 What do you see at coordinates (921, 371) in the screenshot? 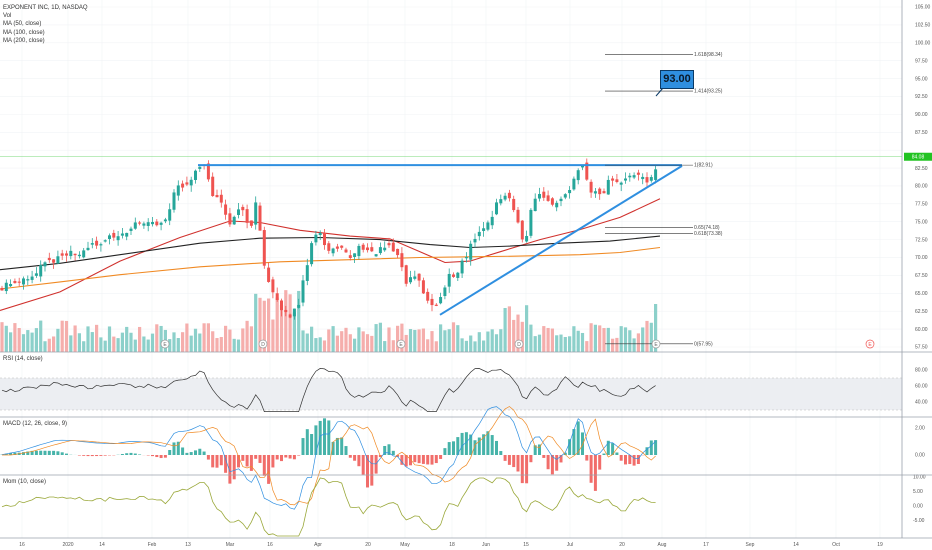
I see `rsi-tick-label: 80.00` at bounding box center [921, 371].